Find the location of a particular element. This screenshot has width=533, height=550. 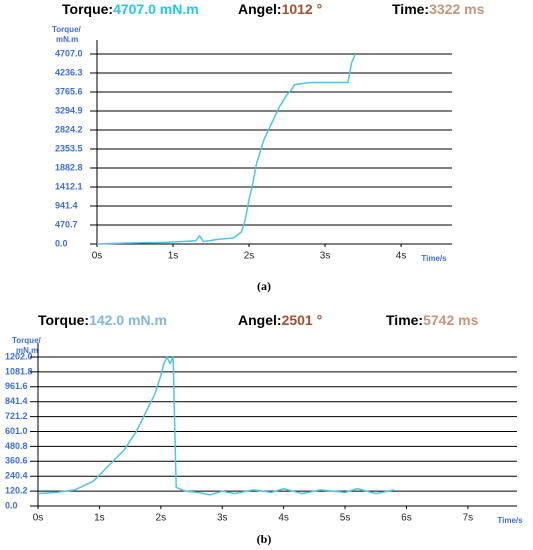

readout-value: 3322 ms is located at coordinates (456, 9).